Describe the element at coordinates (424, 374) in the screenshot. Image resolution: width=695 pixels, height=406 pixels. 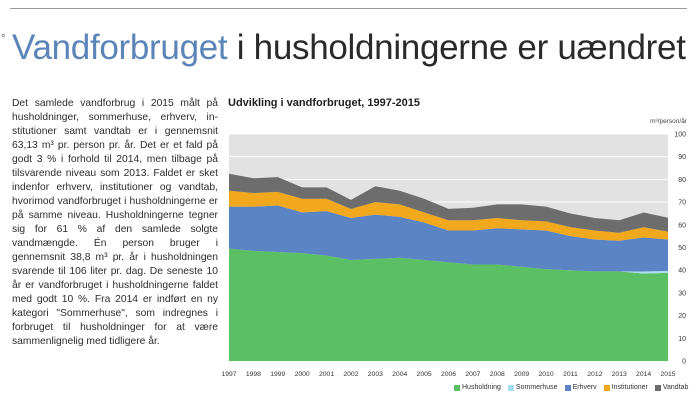
I see `x-tick-label: 2005` at that location.